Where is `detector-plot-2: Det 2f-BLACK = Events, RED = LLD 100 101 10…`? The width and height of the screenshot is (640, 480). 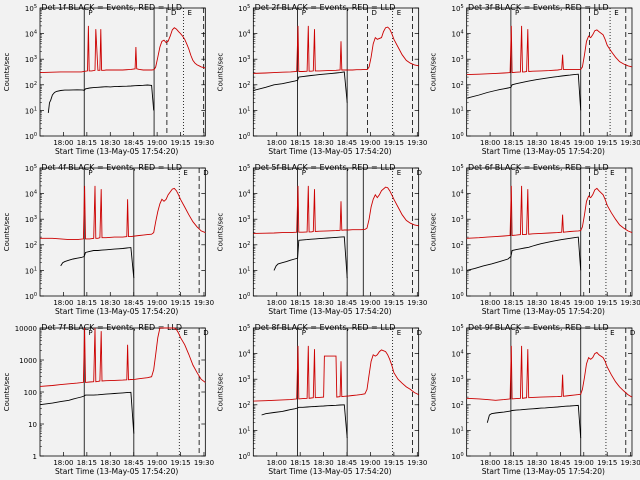 detector-plot-2: Det 2f-BLACK = Events, RED = LLD 100 101 10… is located at coordinates (321, 79).